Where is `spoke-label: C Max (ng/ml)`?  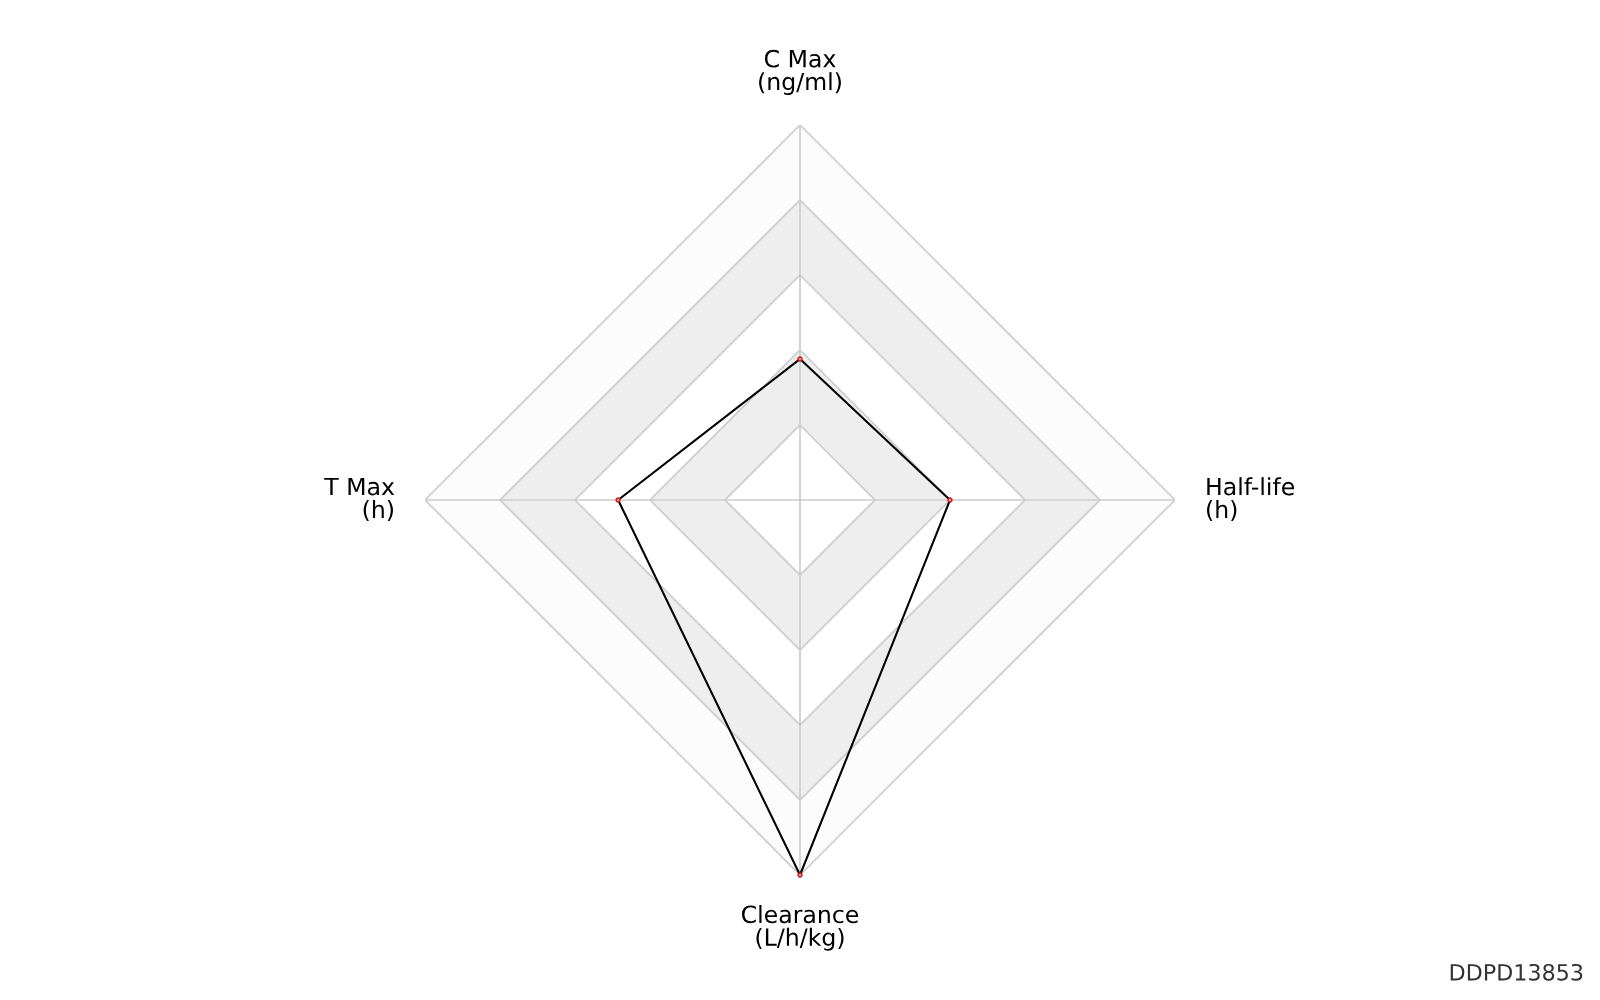
spoke-label: C Max (ng/ml) is located at coordinates (800, 72).